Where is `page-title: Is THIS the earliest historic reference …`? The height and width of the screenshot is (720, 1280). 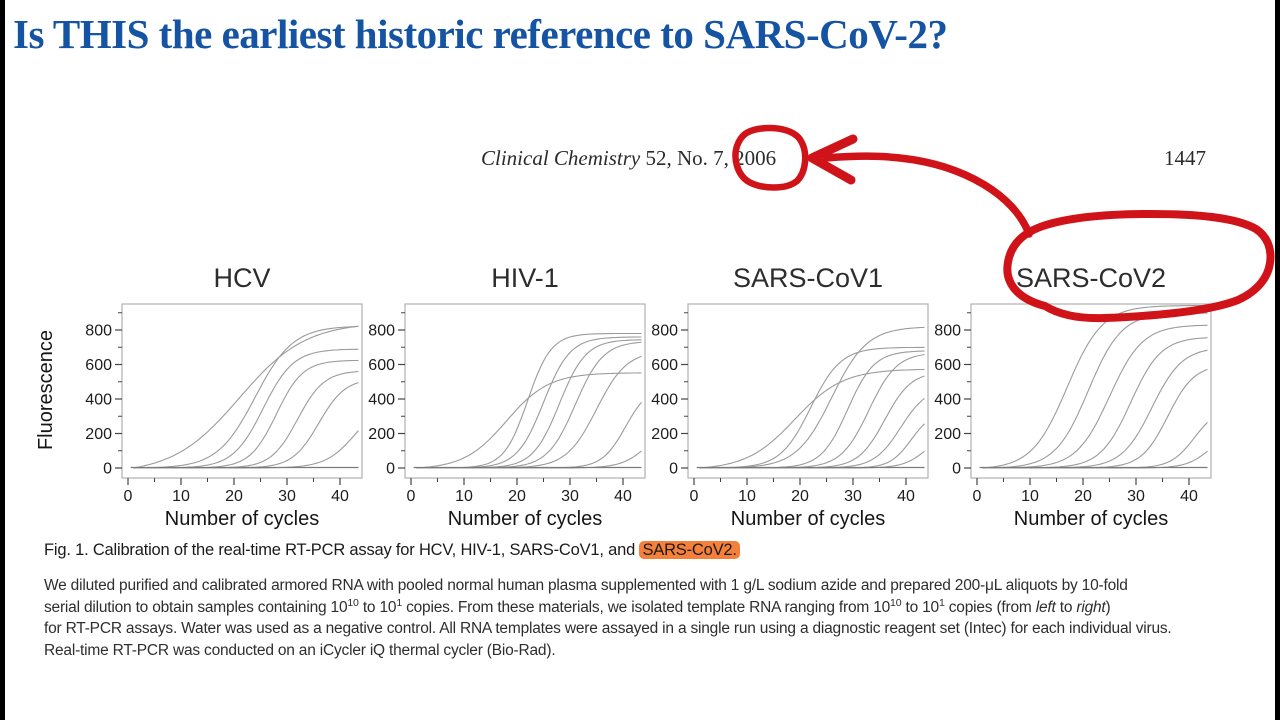
page-title: Is THIS the earliest historic reference … is located at coordinates (480, 34).